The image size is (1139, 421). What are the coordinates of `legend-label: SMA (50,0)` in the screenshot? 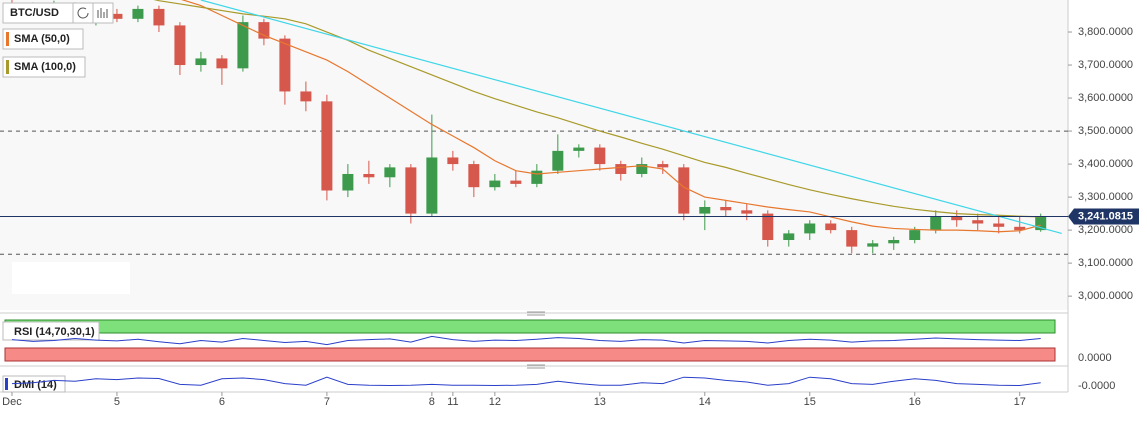 It's located at (42, 39).